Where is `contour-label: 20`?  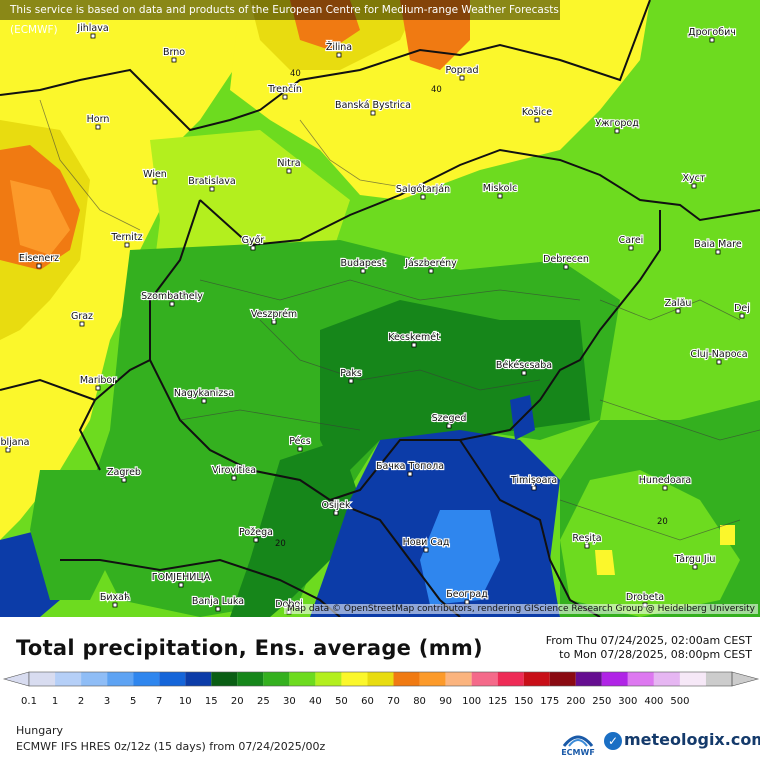
contour-label: 20 is located at coordinates (280, 544).